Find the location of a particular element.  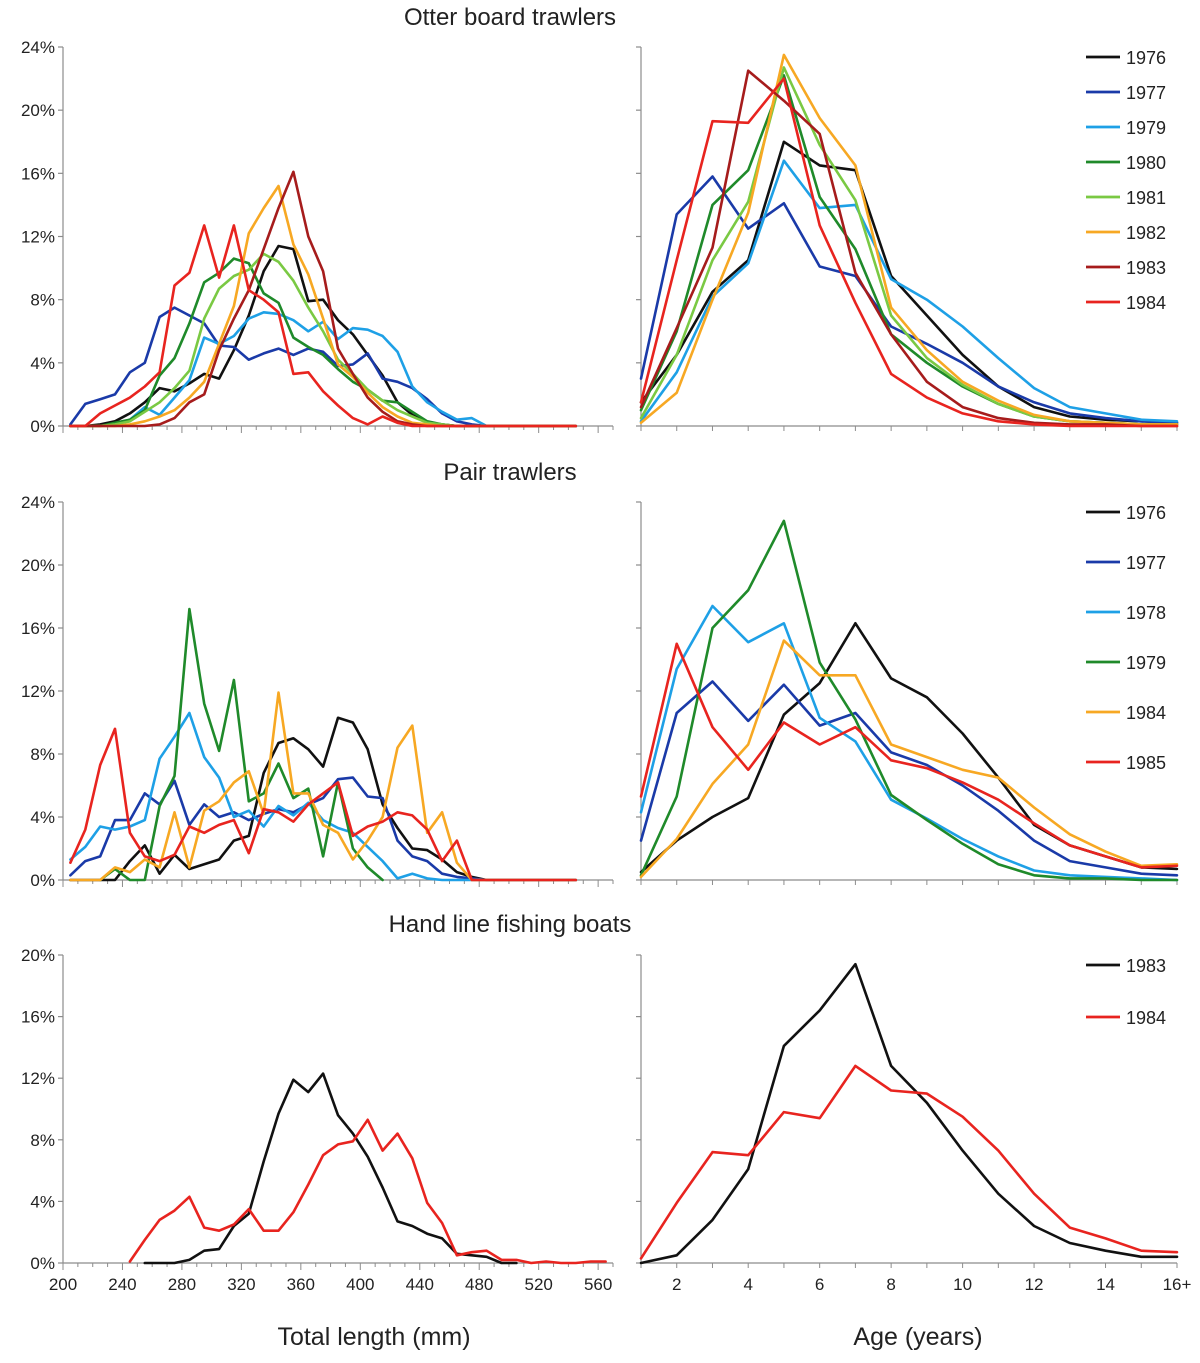

series-line-age-1978 is located at coordinates (909, 743).